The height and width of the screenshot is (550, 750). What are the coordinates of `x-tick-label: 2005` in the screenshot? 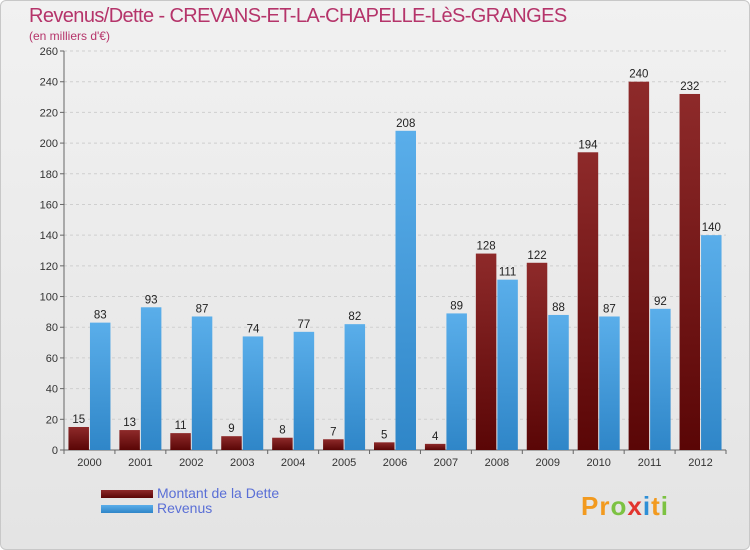 It's located at (344, 463).